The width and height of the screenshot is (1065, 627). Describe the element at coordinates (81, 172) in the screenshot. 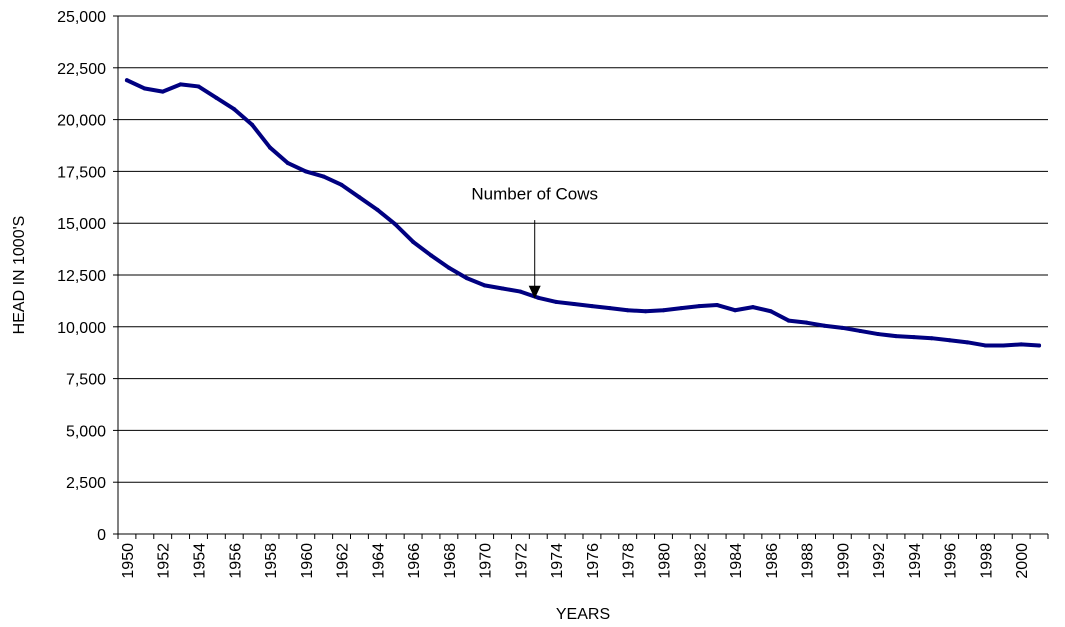

I see `y-tick-label: 17,500` at that location.